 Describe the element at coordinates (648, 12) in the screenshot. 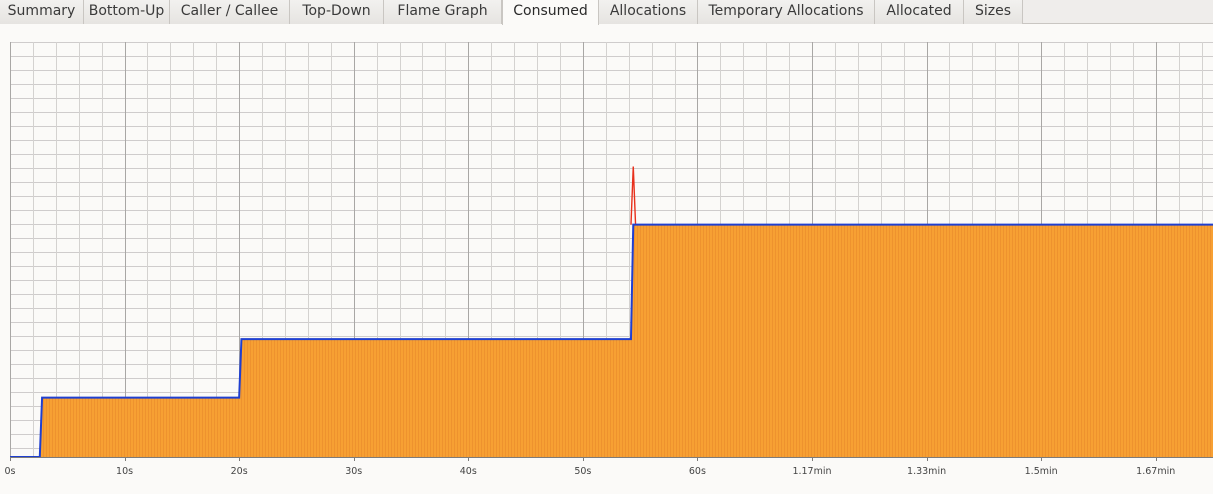

I see `tab-allocations: Allocations` at that location.